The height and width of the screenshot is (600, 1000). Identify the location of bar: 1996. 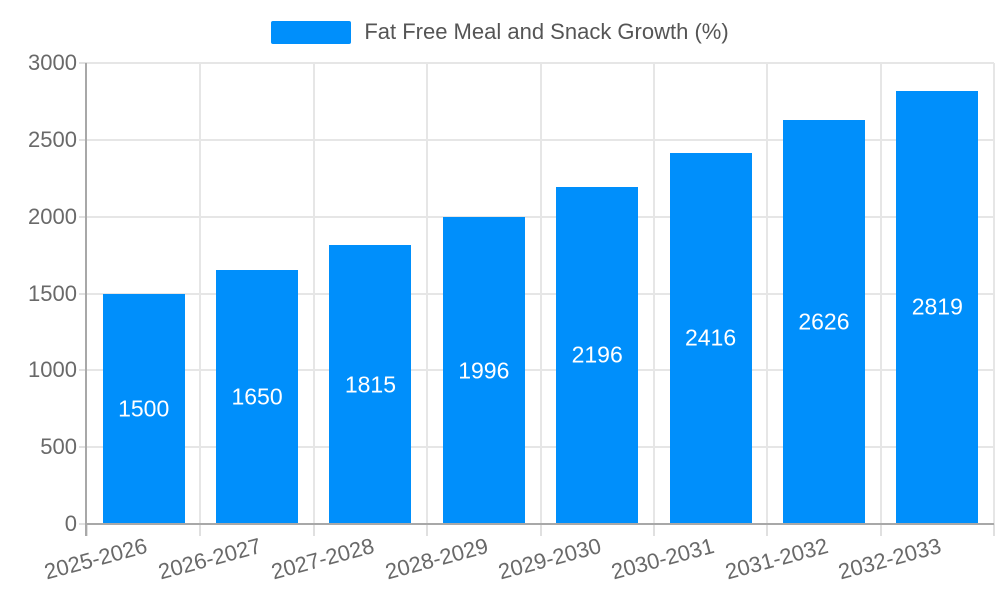
(483, 370).